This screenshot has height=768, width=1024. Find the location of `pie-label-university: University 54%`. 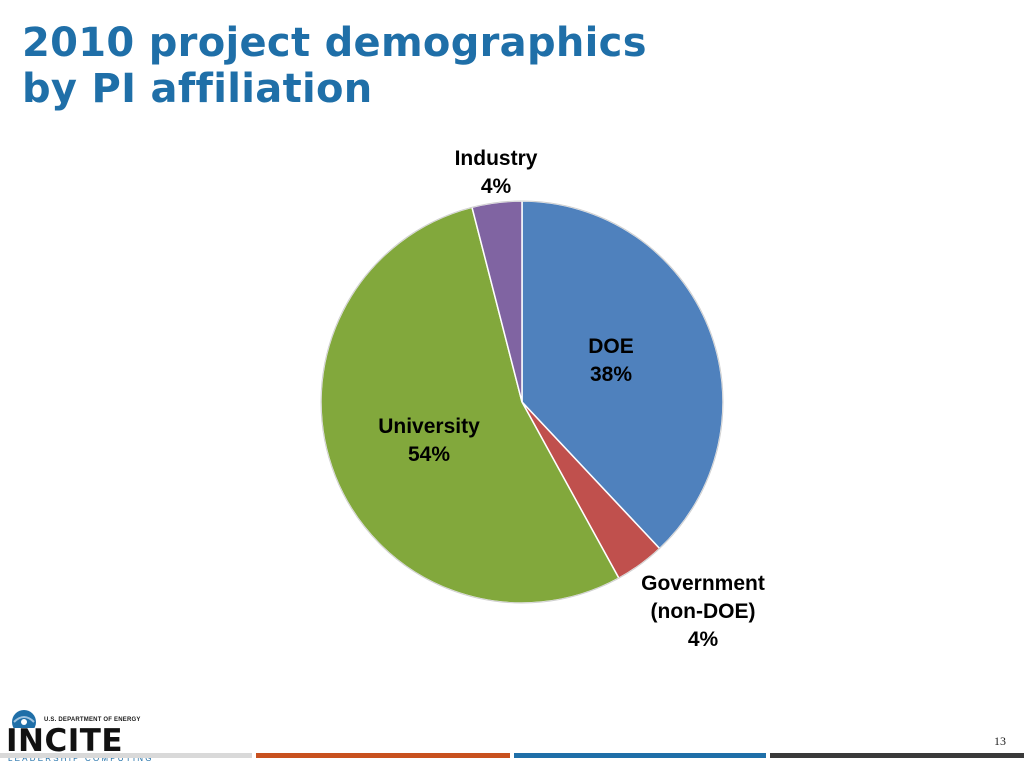

pie-label-university: University 54% is located at coordinates (429, 440).